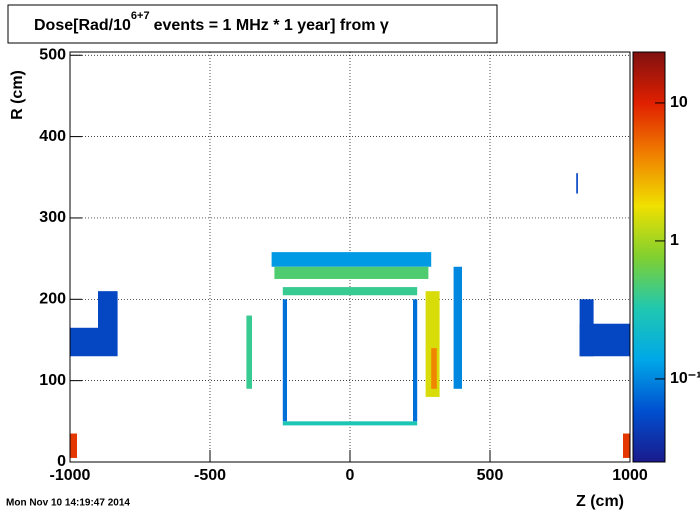 The image size is (700, 514). Describe the element at coordinates (52, 136) in the screenshot. I see `y-tick-label: 400` at that location.